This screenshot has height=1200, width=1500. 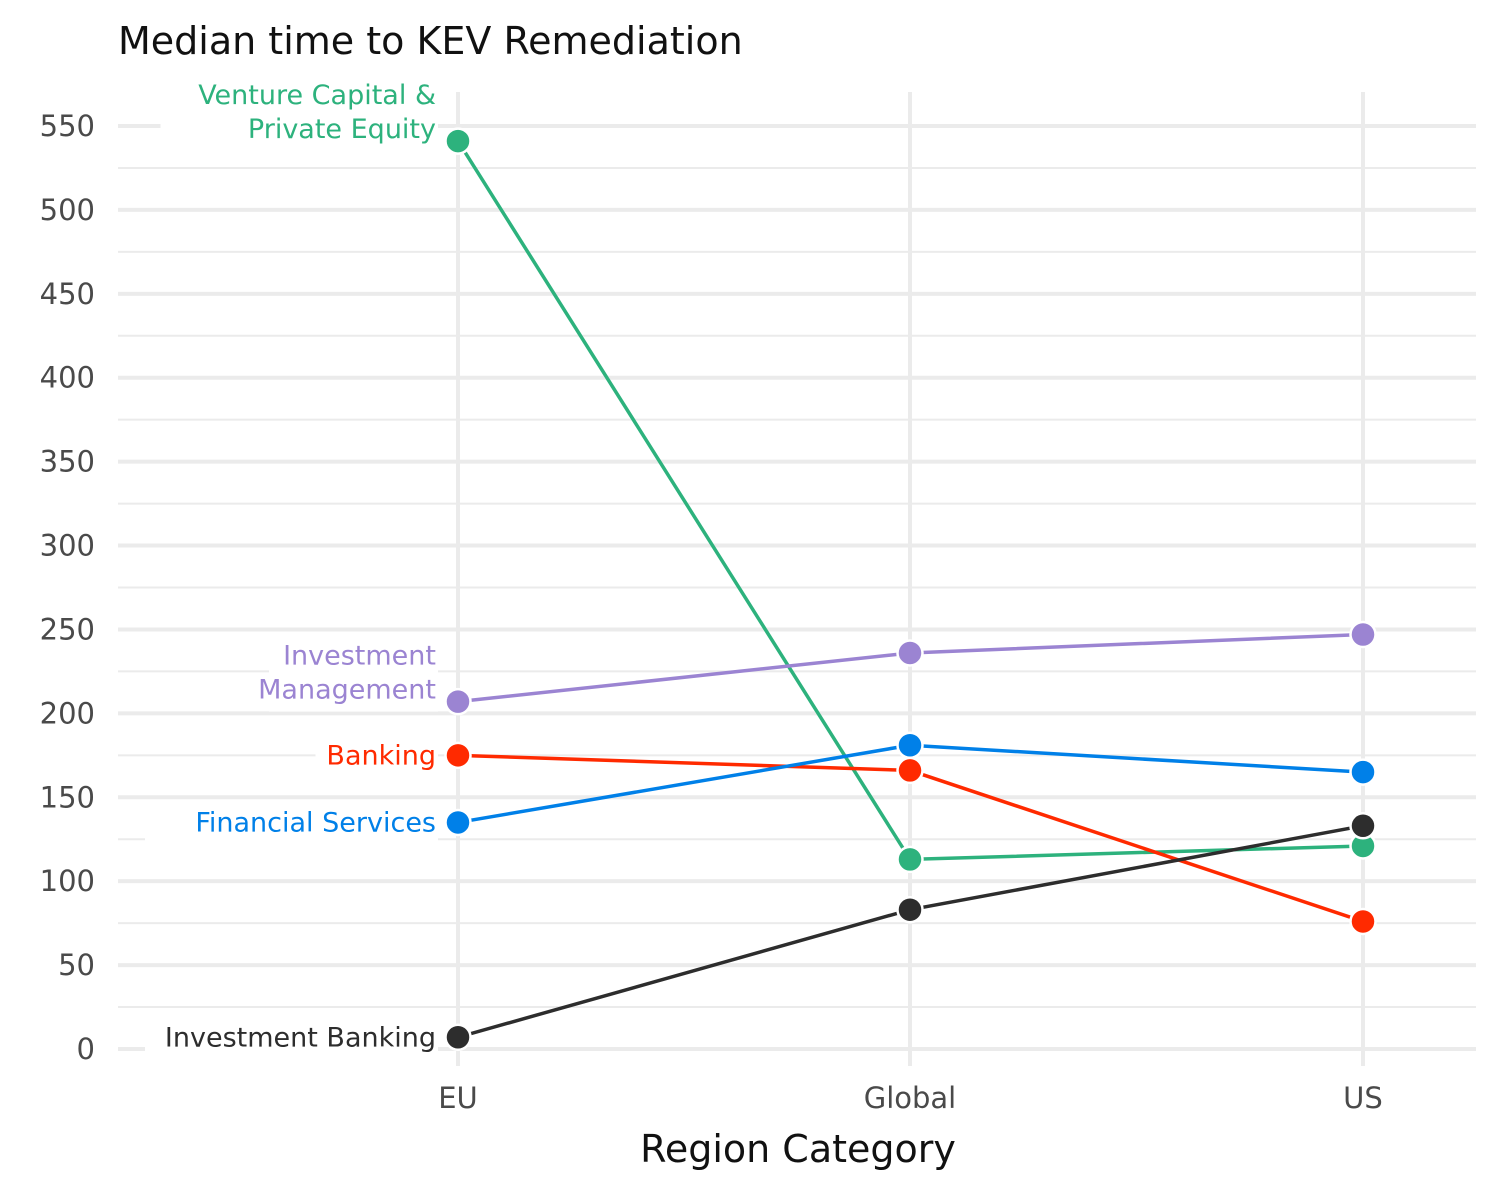 What do you see at coordinates (315, 822) in the screenshot?
I see `series-label: Financial Services` at bounding box center [315, 822].